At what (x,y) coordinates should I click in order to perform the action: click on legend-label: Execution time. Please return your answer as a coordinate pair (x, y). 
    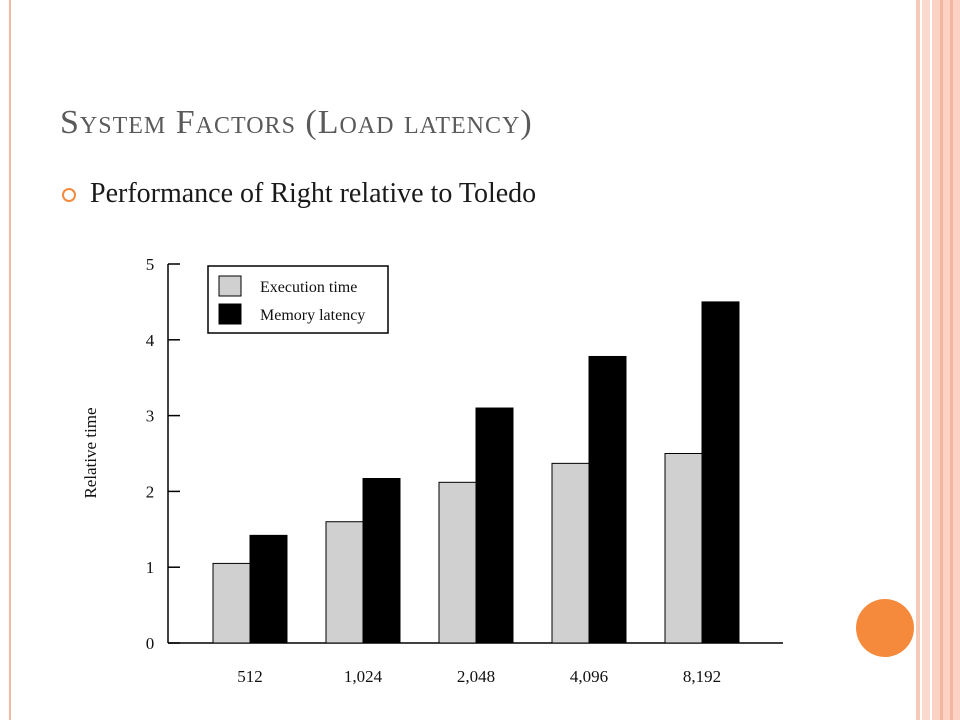
    Looking at the image, I should click on (308, 287).